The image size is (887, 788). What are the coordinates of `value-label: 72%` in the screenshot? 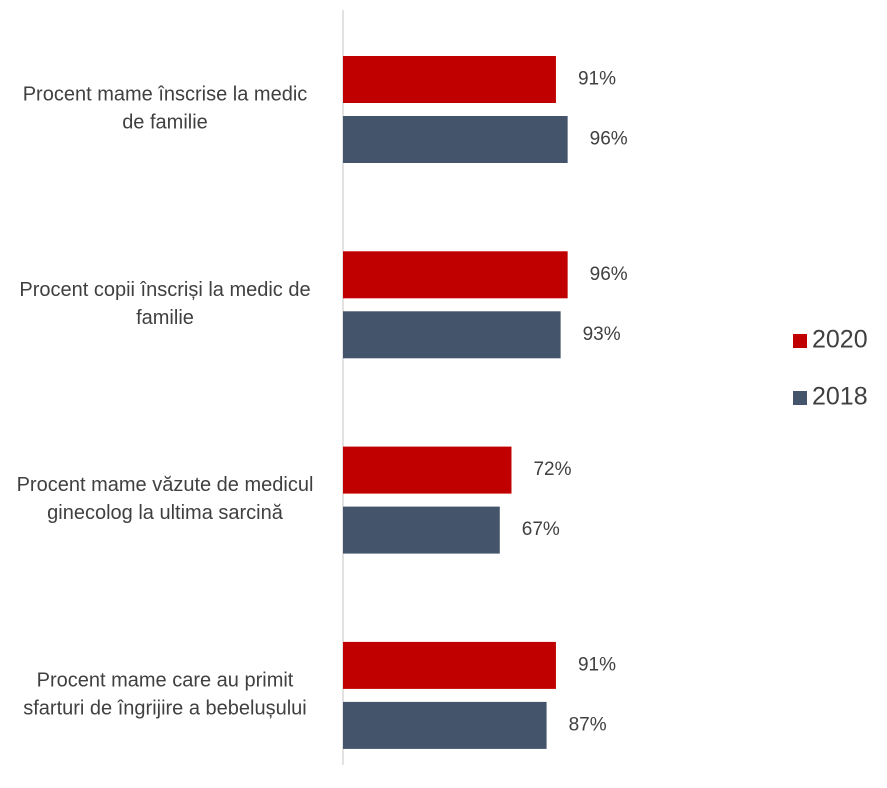 It's located at (552, 469).